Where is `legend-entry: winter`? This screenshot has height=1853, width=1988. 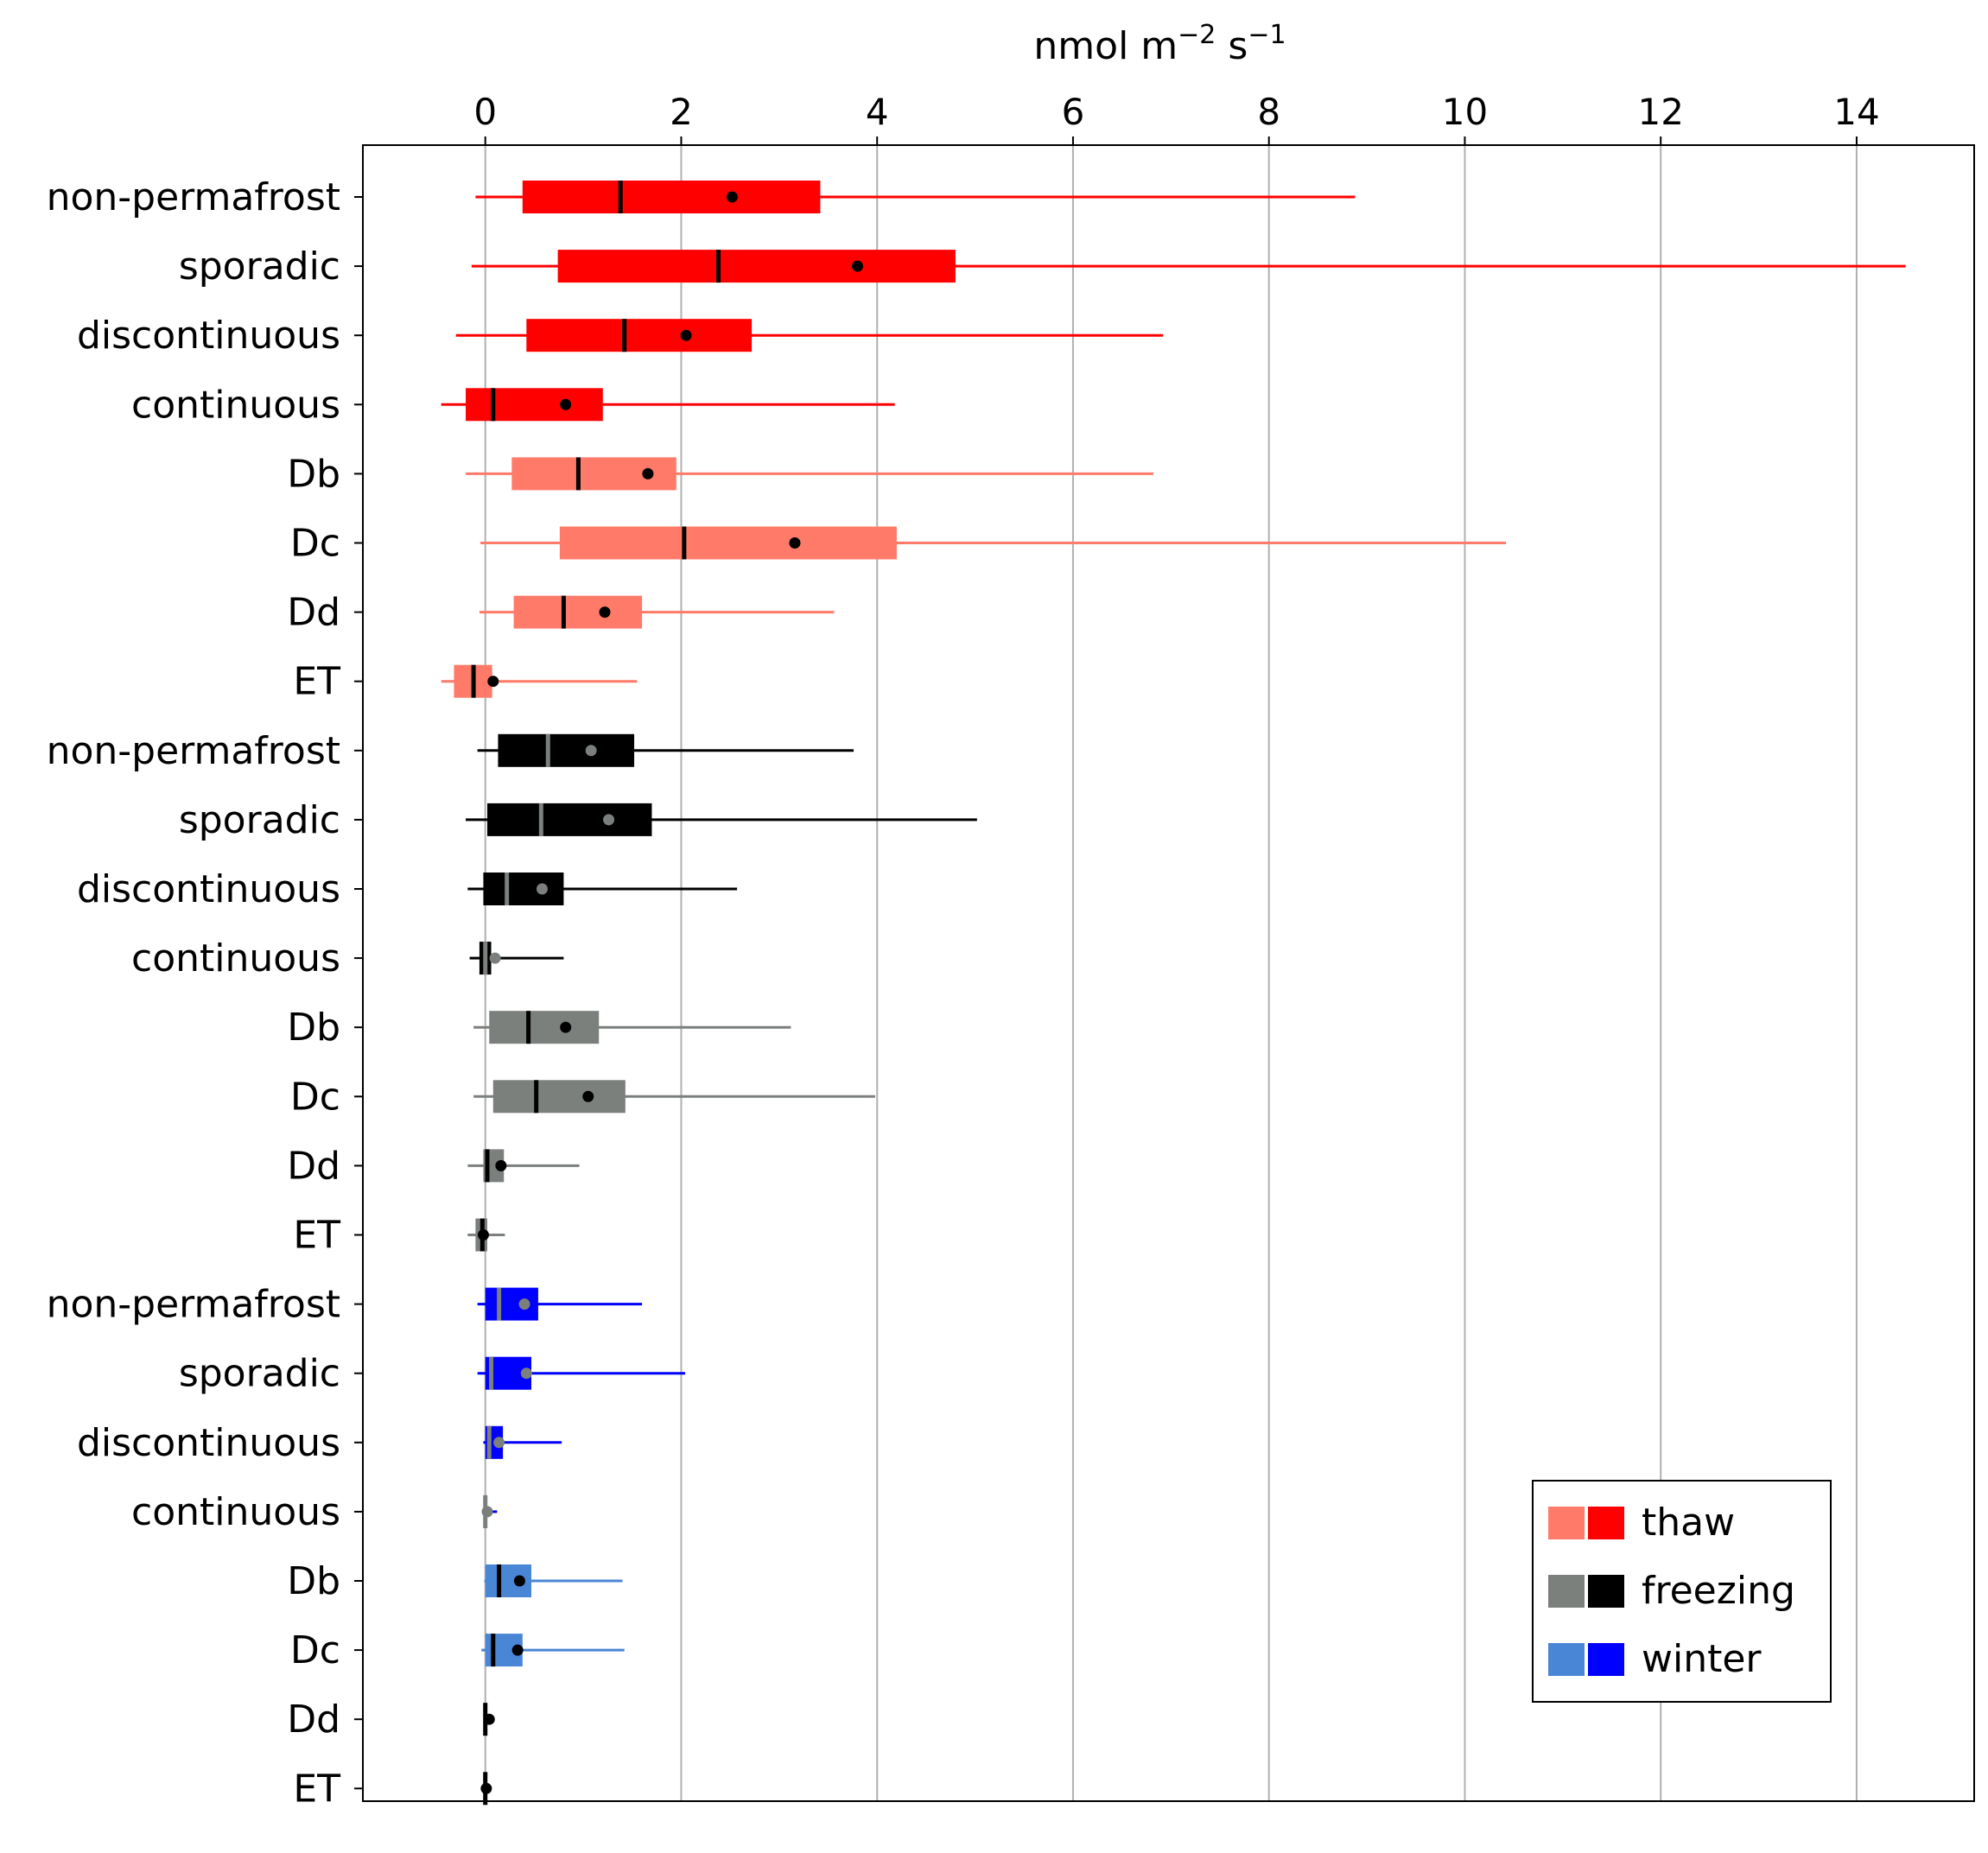 legend-entry: winter is located at coordinates (1655, 1659).